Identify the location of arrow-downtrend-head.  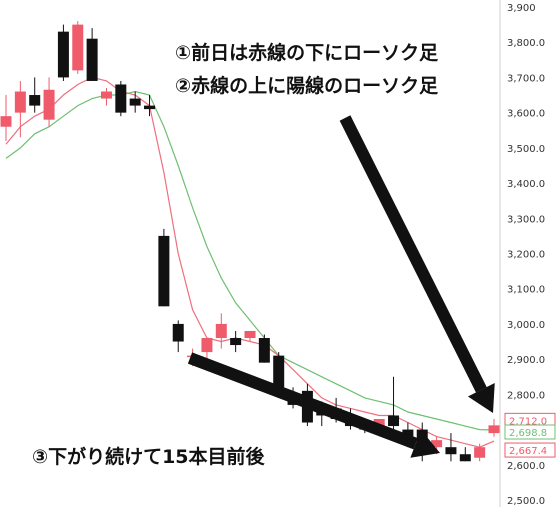
(425, 443).